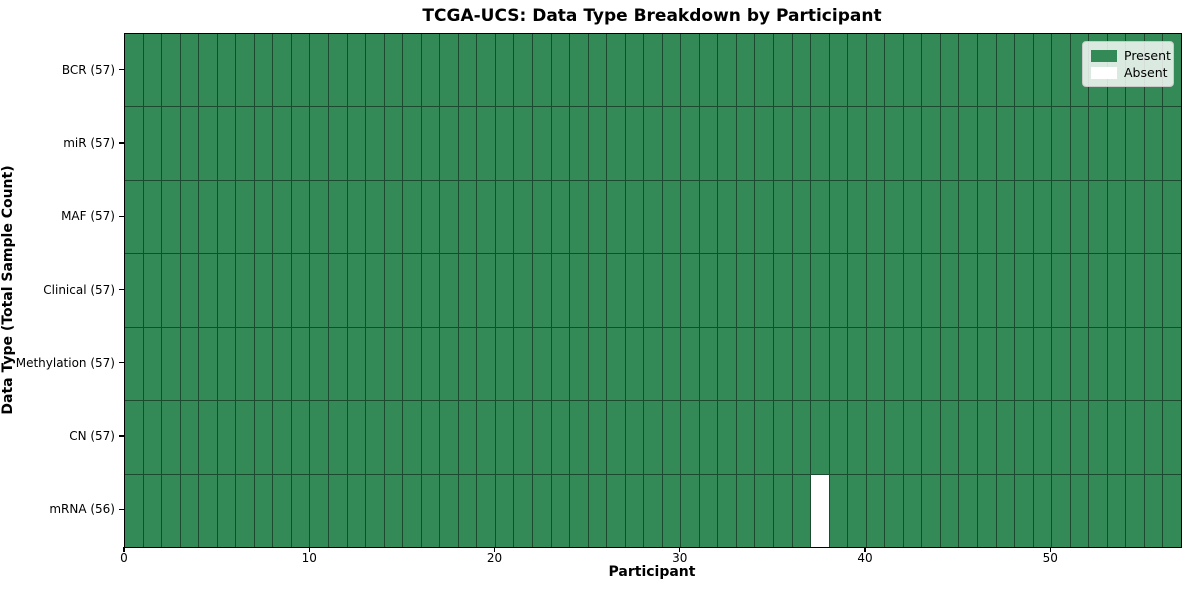  I want to click on y-tick-label: miR (57), so click(89, 142).